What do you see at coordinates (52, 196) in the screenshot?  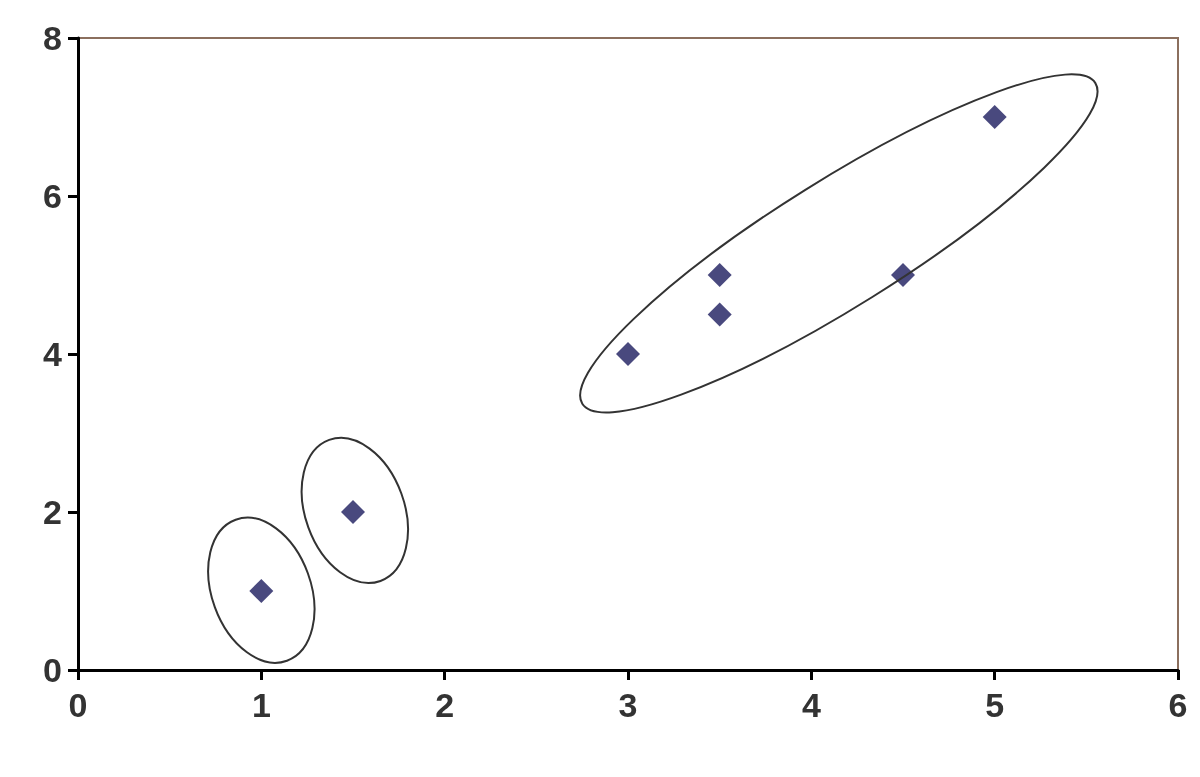 I see `y-tick-label: 6` at bounding box center [52, 196].